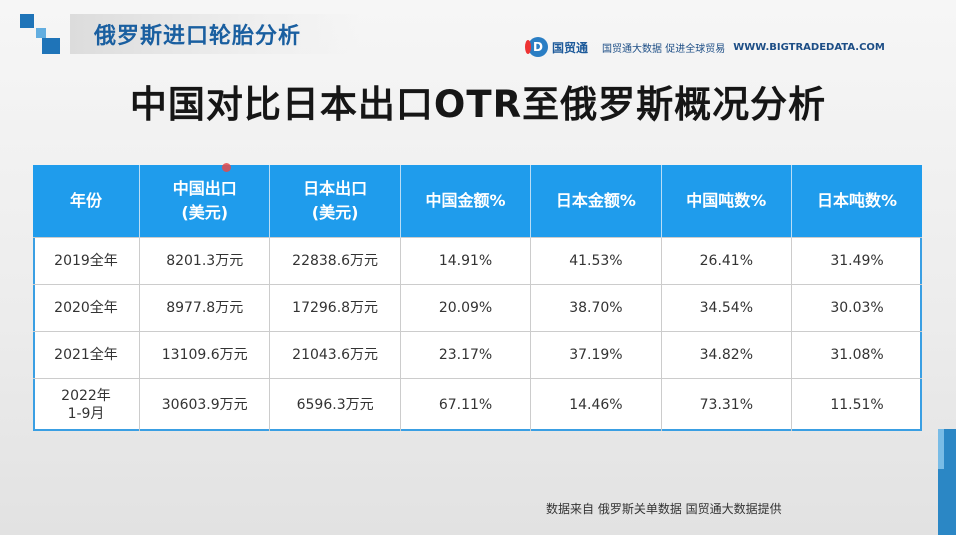  What do you see at coordinates (727, 201) in the screenshot?
I see `column-header-china-tons: 中国吨数%` at bounding box center [727, 201].